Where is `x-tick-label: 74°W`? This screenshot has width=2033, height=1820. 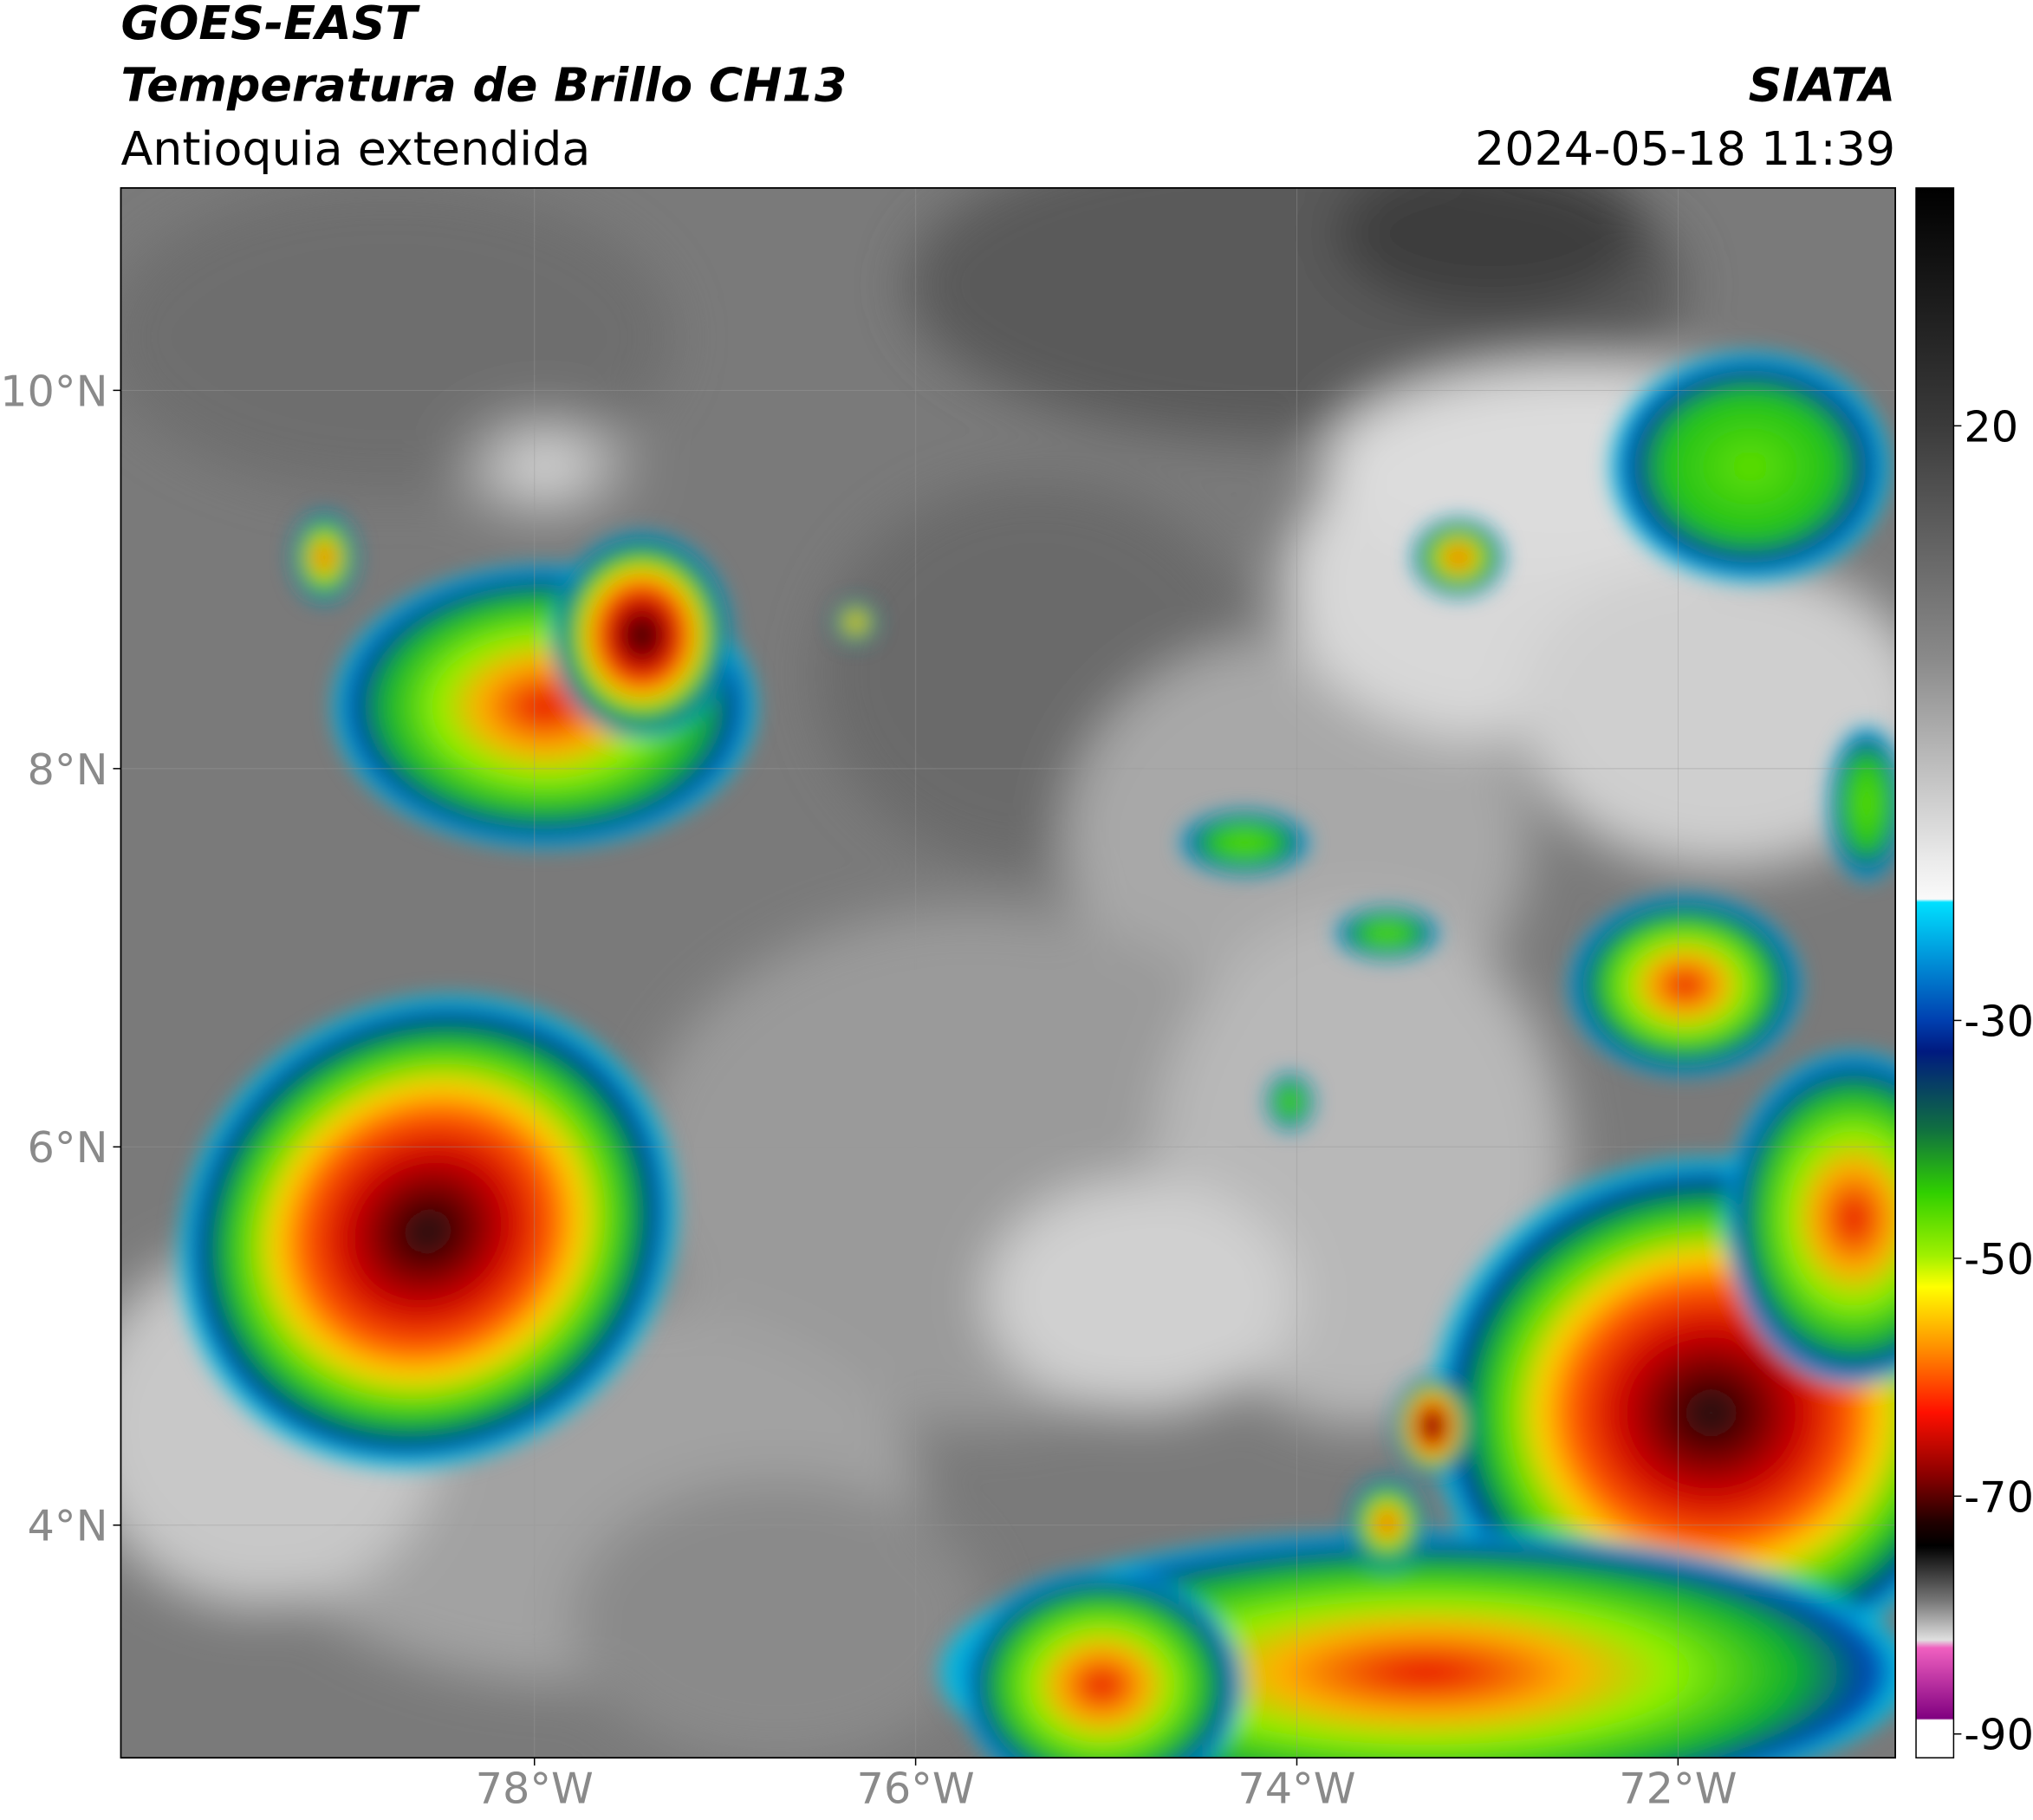 x-tick-label: 74°W is located at coordinates (1296, 1789).